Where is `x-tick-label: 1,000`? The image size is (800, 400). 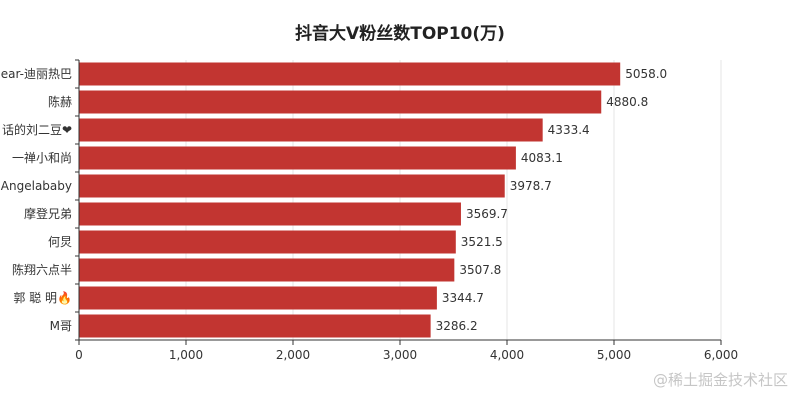 x-tick-label: 1,000 is located at coordinates (186, 355).